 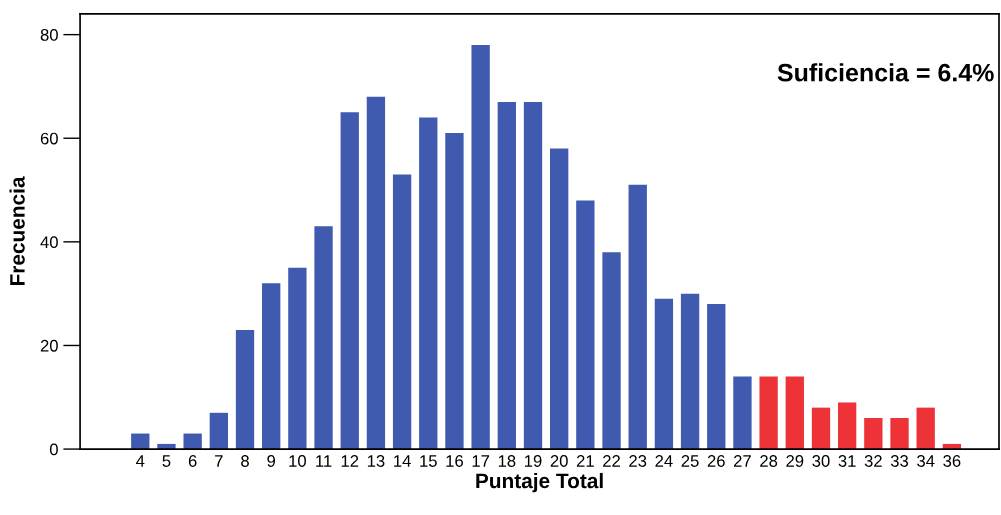 I want to click on y-tick-label: 40, so click(x=49, y=242).